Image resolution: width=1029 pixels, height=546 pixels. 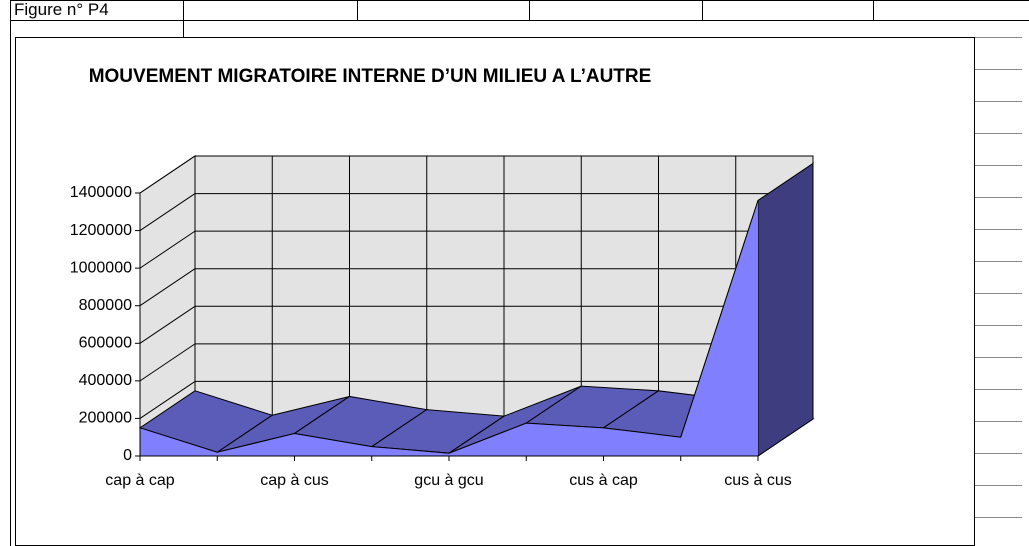 I want to click on y-tick-label: 0, so click(x=127, y=455).